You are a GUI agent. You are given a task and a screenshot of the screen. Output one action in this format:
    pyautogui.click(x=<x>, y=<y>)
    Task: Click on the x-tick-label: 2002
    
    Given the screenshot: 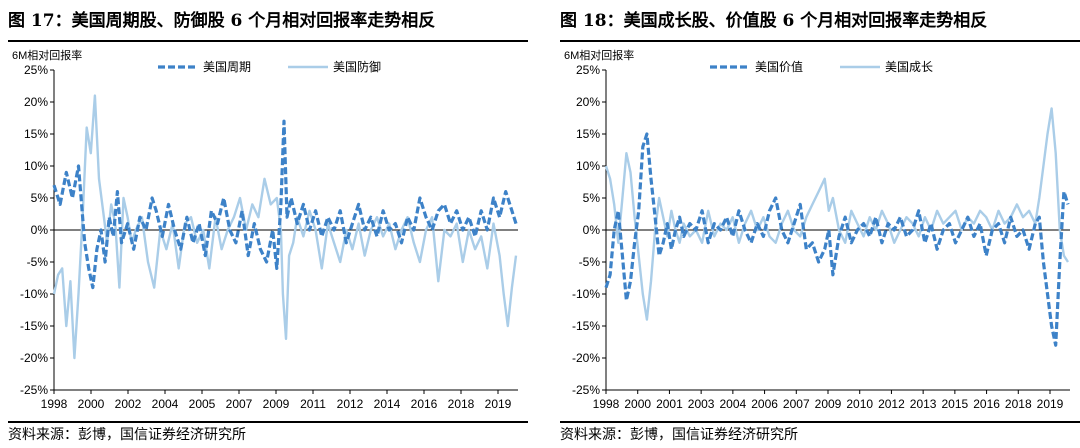 What is the action you would take?
    pyautogui.click(x=128, y=404)
    